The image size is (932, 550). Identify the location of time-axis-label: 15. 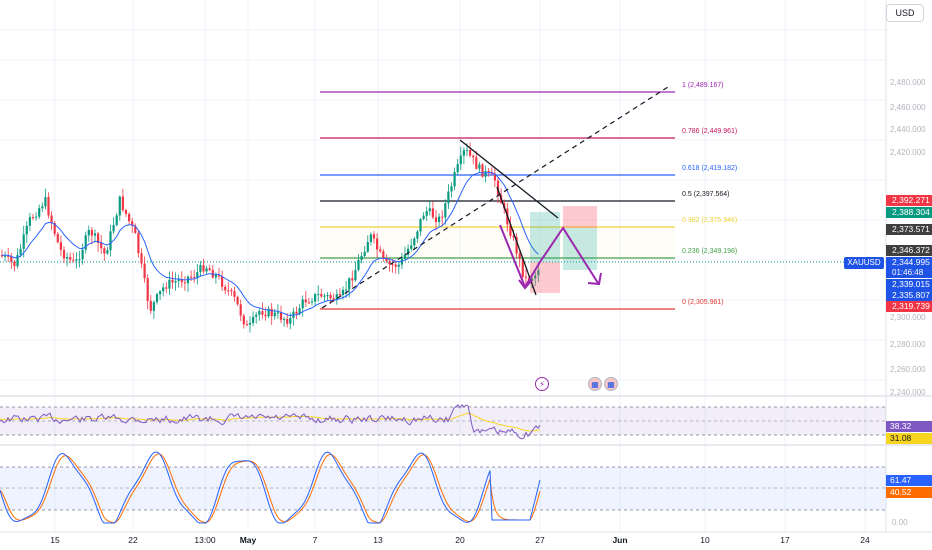
(55, 540).